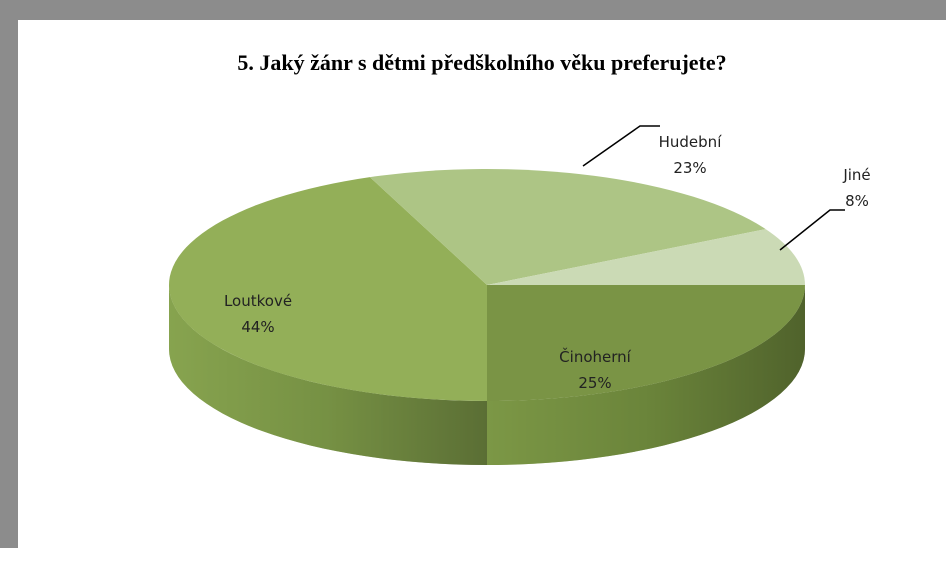 Image resolution: width=946 pixels, height=562 pixels. Describe the element at coordinates (9, 274) in the screenshot. I see `frame-left` at that location.